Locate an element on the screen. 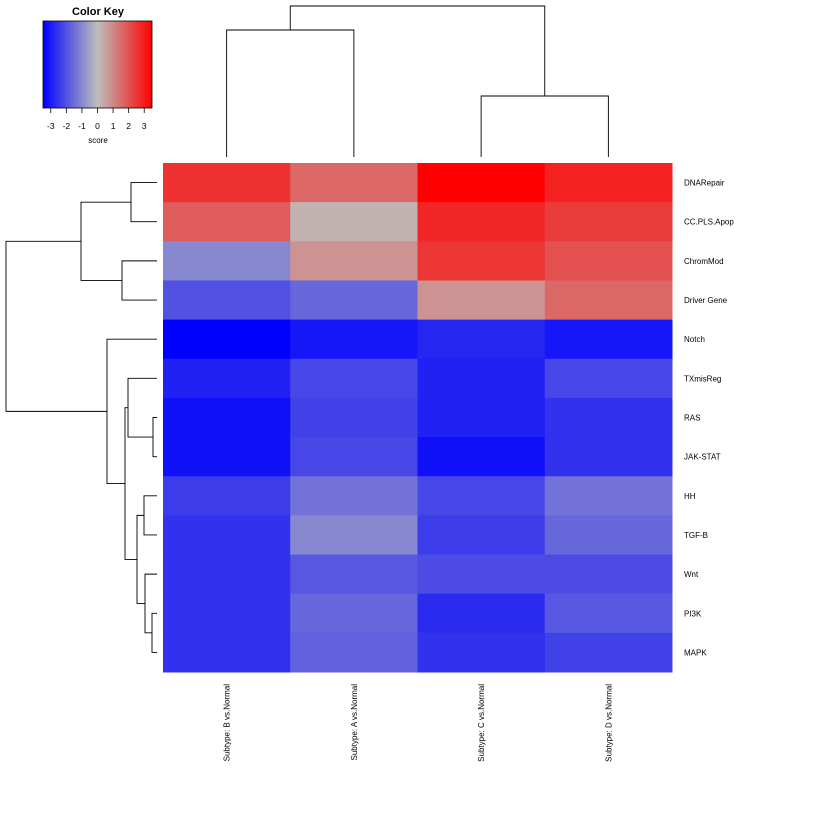 The height and width of the screenshot is (816, 816). color-key-gradient is located at coordinates (97, 64).